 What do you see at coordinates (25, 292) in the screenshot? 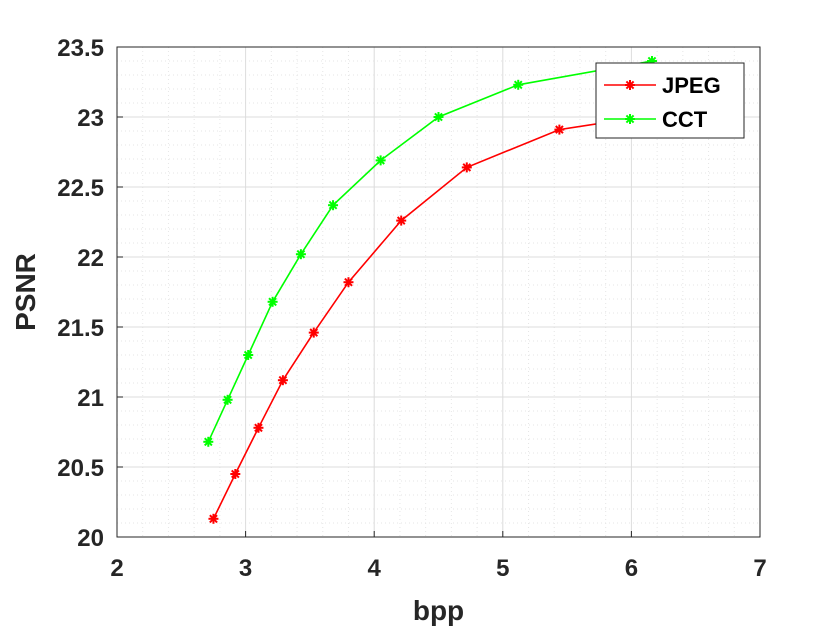
I see `y-axis-label: PSNR` at bounding box center [25, 292].